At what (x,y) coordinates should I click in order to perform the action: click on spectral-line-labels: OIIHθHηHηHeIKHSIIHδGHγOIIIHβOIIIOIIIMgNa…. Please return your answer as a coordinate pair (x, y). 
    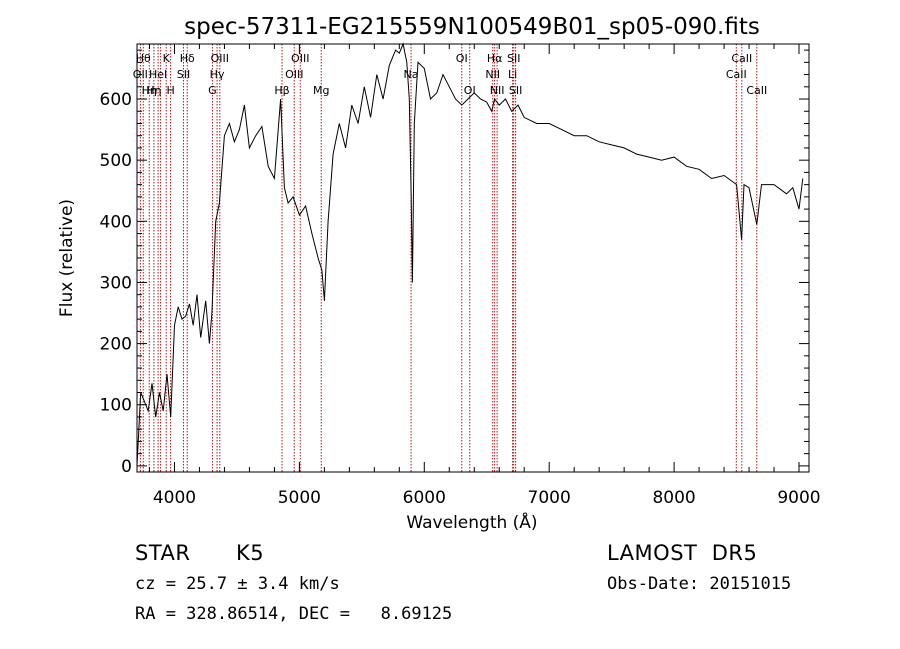
    Looking at the image, I should click on (450, 74).